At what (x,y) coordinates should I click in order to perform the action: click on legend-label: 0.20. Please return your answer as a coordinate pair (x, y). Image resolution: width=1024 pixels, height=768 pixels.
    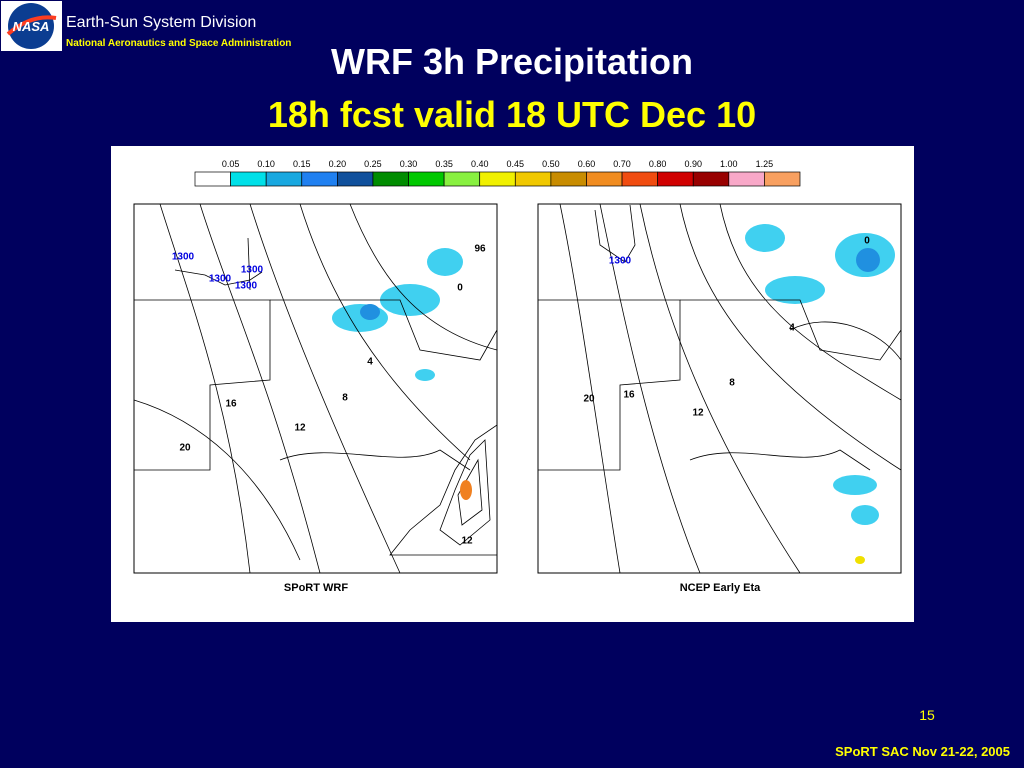
    Looking at the image, I should click on (338, 164).